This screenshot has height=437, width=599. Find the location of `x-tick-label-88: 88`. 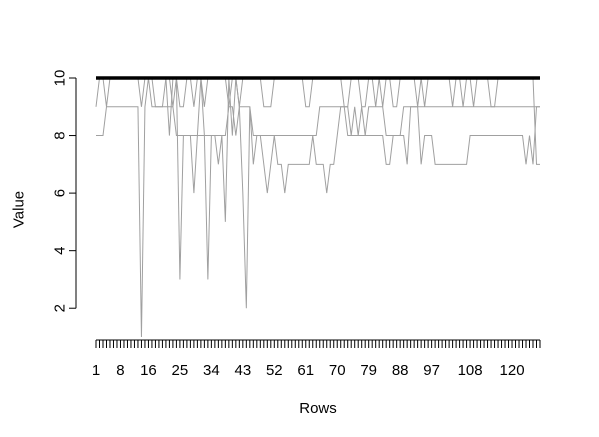

x-tick-label-88: 88 is located at coordinates (400, 370).